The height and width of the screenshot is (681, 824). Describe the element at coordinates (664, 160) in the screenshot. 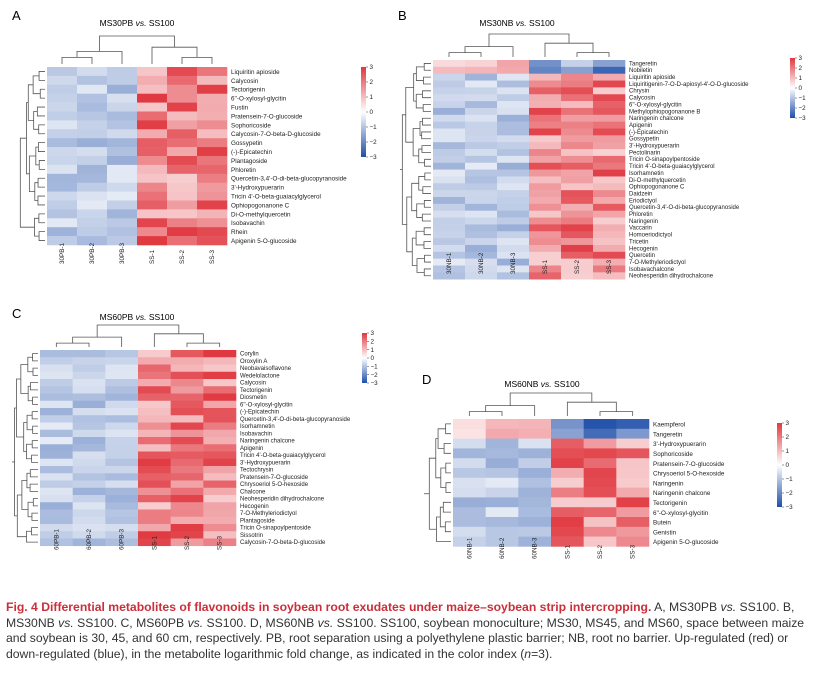

I see `metabolite-label: Tricin O-sinapoylpentoside` at that location.